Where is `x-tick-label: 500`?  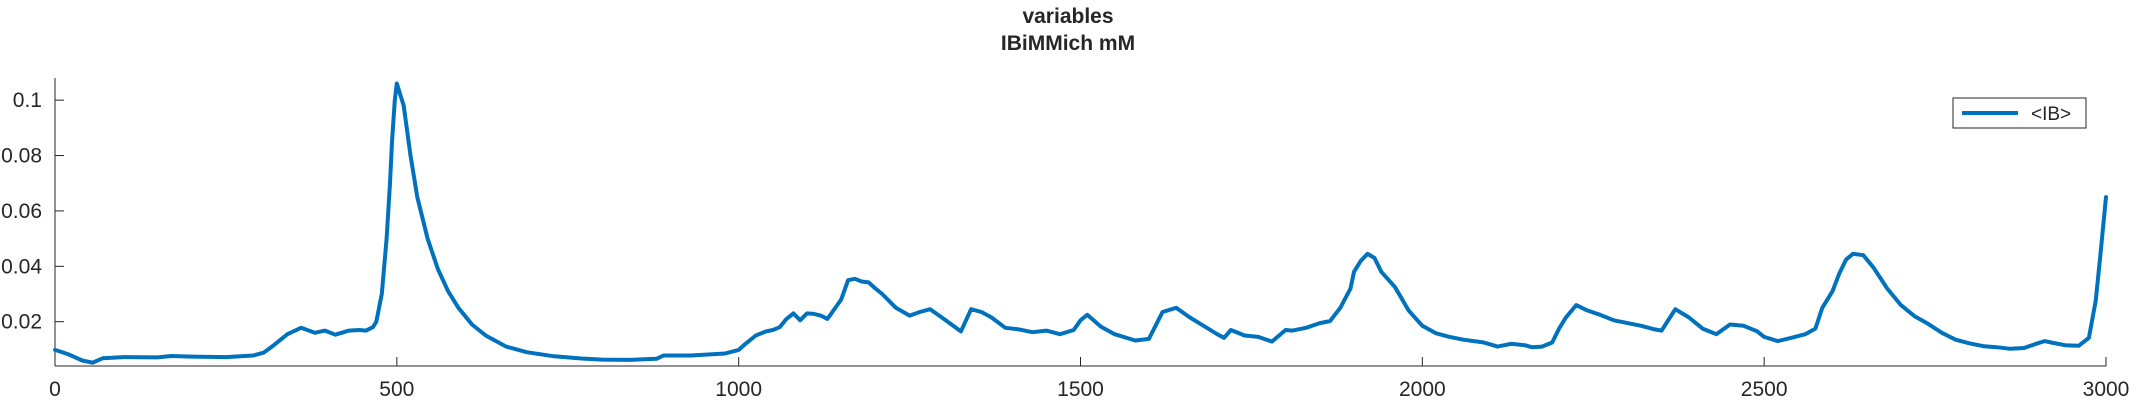 x-tick-label: 500 is located at coordinates (396, 389).